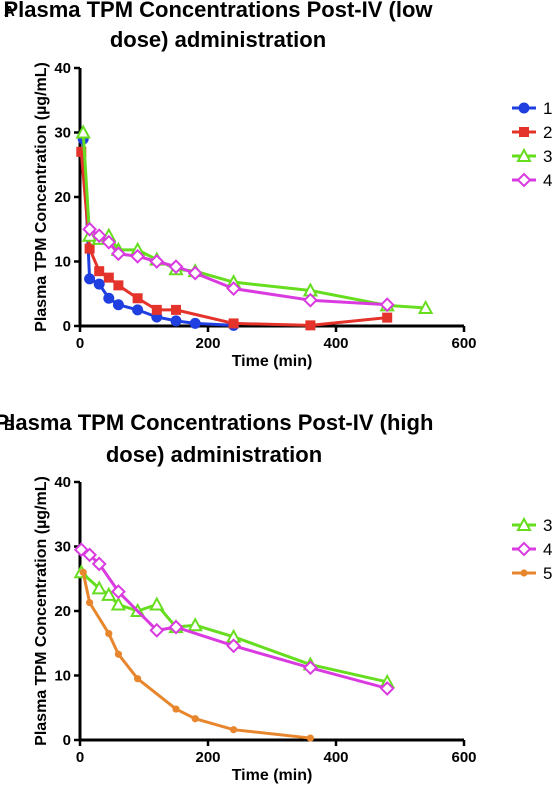 This screenshot has width=559, height=793. What do you see at coordinates (547, 132) in the screenshot?
I see `legend-label: 2` at bounding box center [547, 132].